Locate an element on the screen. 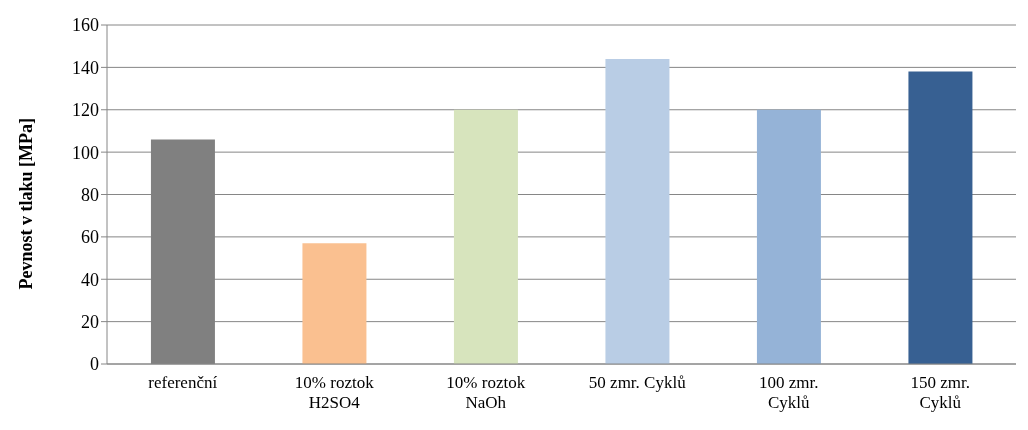 The height and width of the screenshot is (430, 1028). y-tick-label: 80 is located at coordinates (90, 194).